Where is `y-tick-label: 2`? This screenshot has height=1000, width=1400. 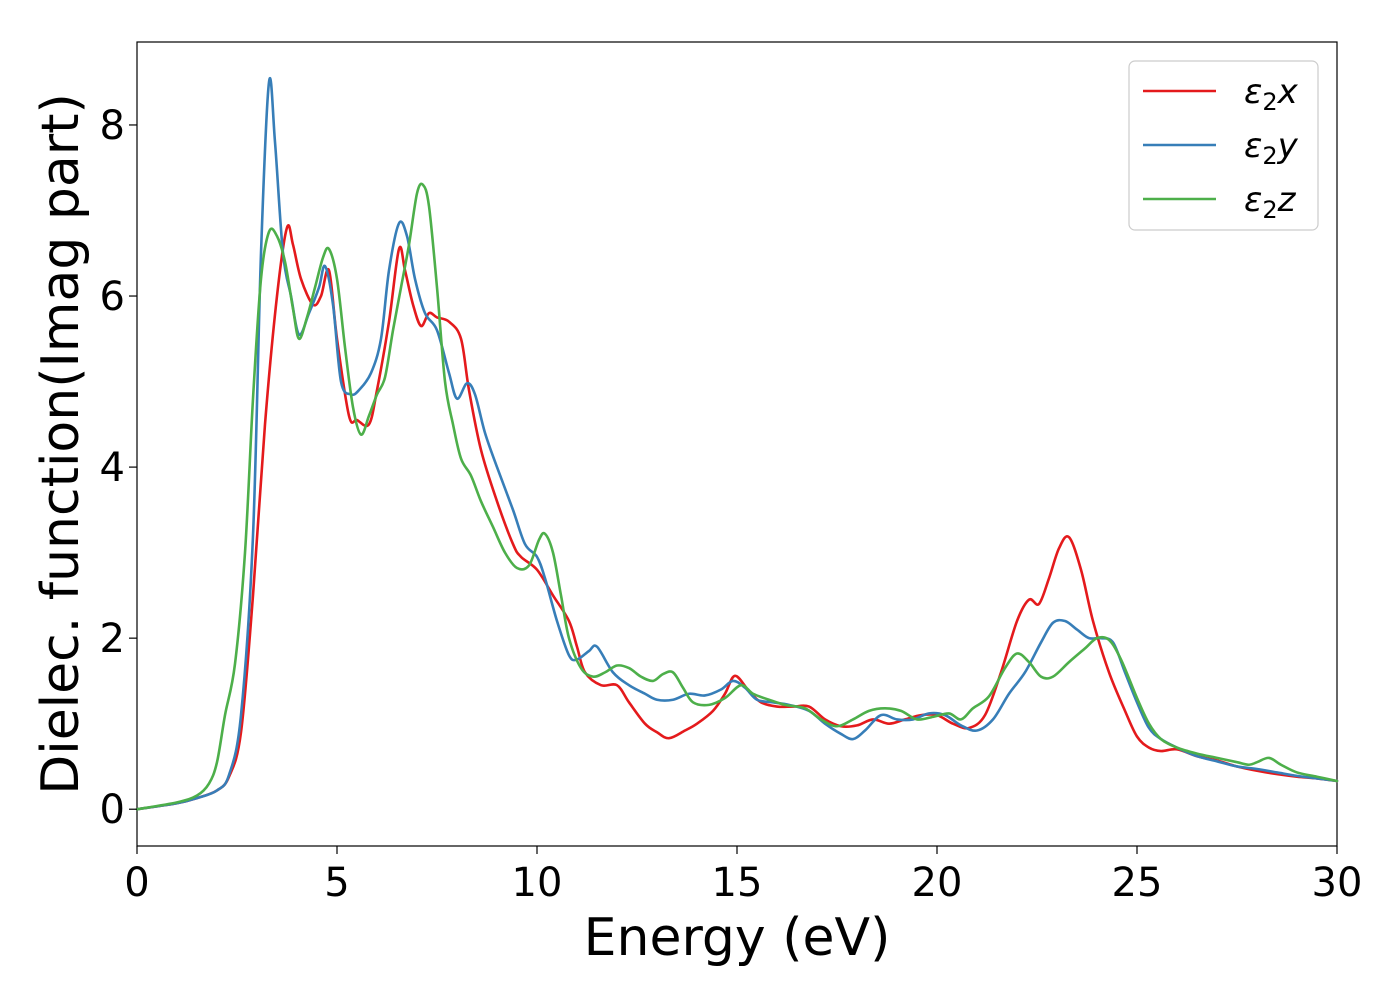 y-tick-label: 2 is located at coordinates (112, 639).